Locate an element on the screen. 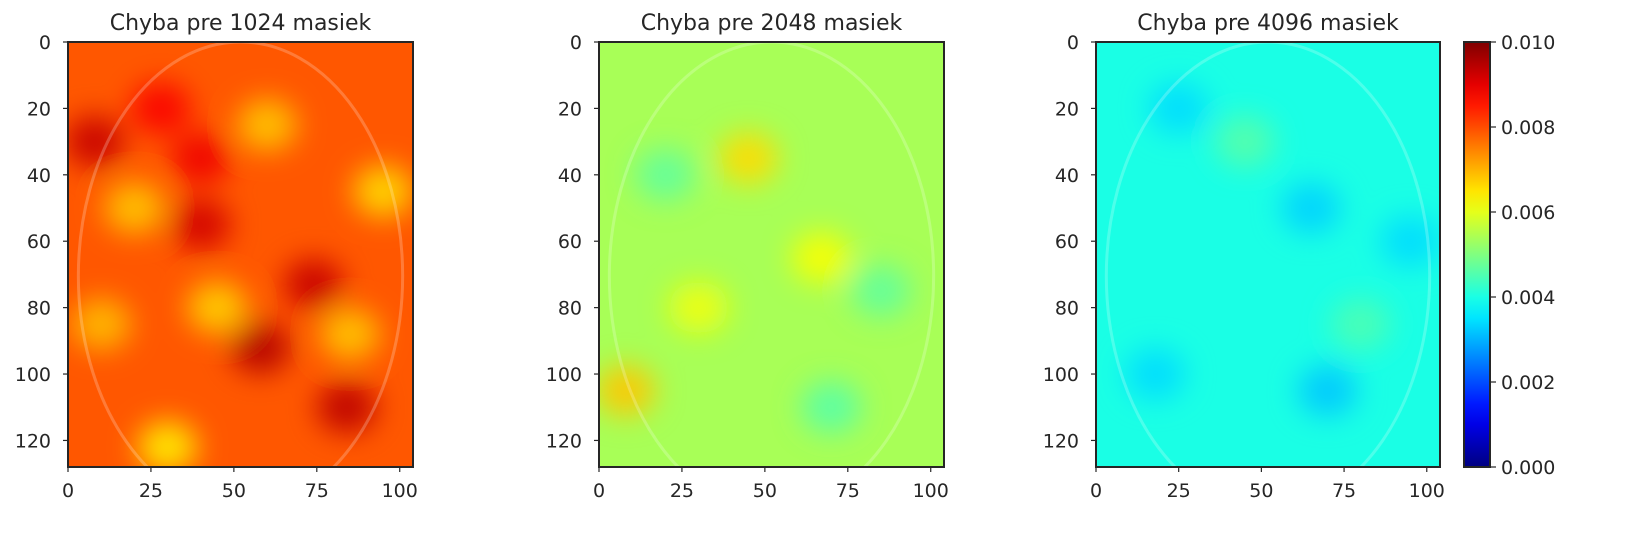  colorbar-tick-label: 0.008 is located at coordinates (1528, 128).